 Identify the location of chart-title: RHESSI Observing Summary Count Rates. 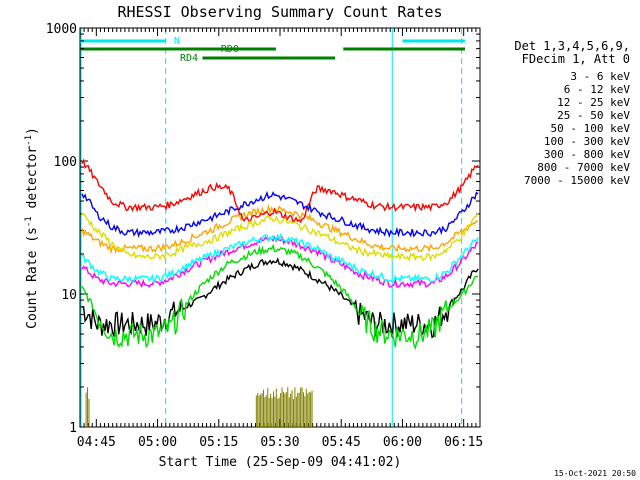
(279, 12).